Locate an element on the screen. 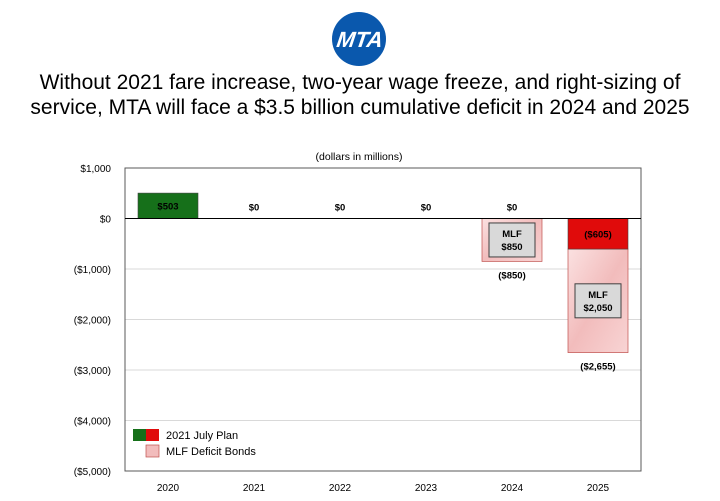  y-tick-label: ($3,000) is located at coordinates (92, 371).